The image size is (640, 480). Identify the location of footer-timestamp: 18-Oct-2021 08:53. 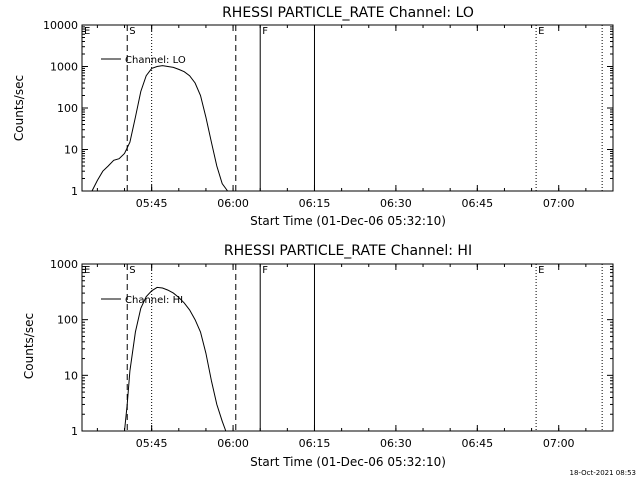
(603, 473).